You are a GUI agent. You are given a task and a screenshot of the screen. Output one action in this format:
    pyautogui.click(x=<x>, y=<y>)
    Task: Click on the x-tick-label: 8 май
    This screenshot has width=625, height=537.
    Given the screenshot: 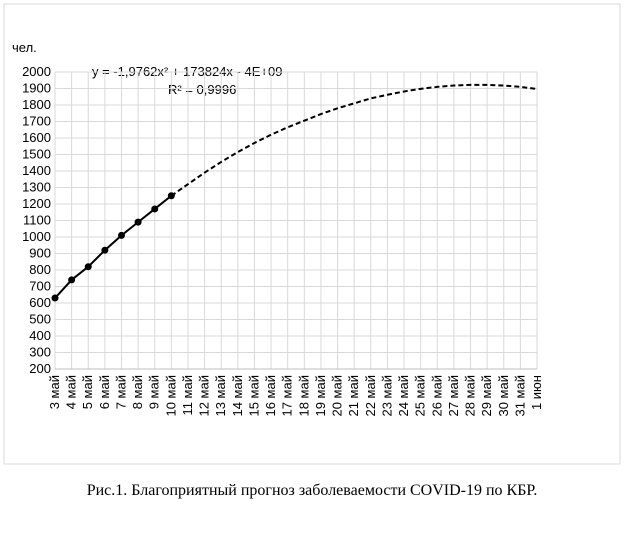 What is the action you would take?
    pyautogui.click(x=137, y=392)
    